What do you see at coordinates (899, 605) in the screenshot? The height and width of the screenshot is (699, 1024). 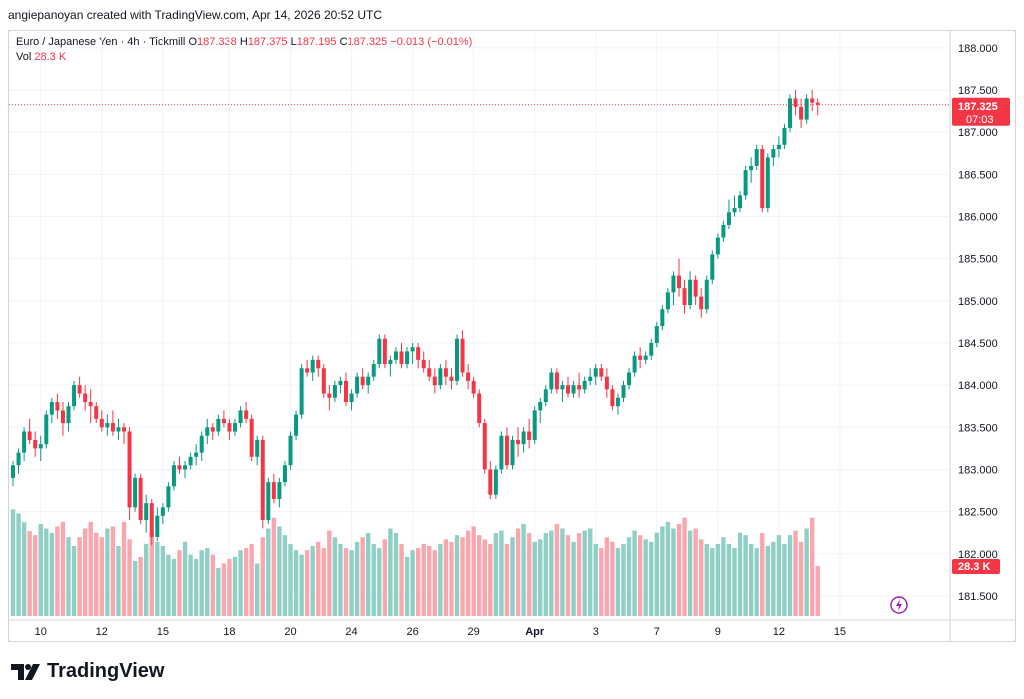 I see `flash-icon` at bounding box center [899, 605].